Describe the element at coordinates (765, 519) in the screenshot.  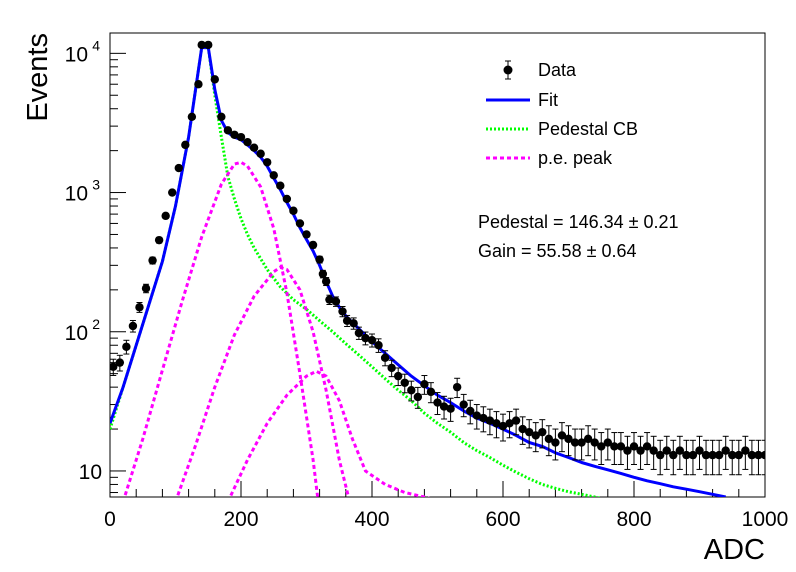
I see `x-tick-label: 1000` at that location.